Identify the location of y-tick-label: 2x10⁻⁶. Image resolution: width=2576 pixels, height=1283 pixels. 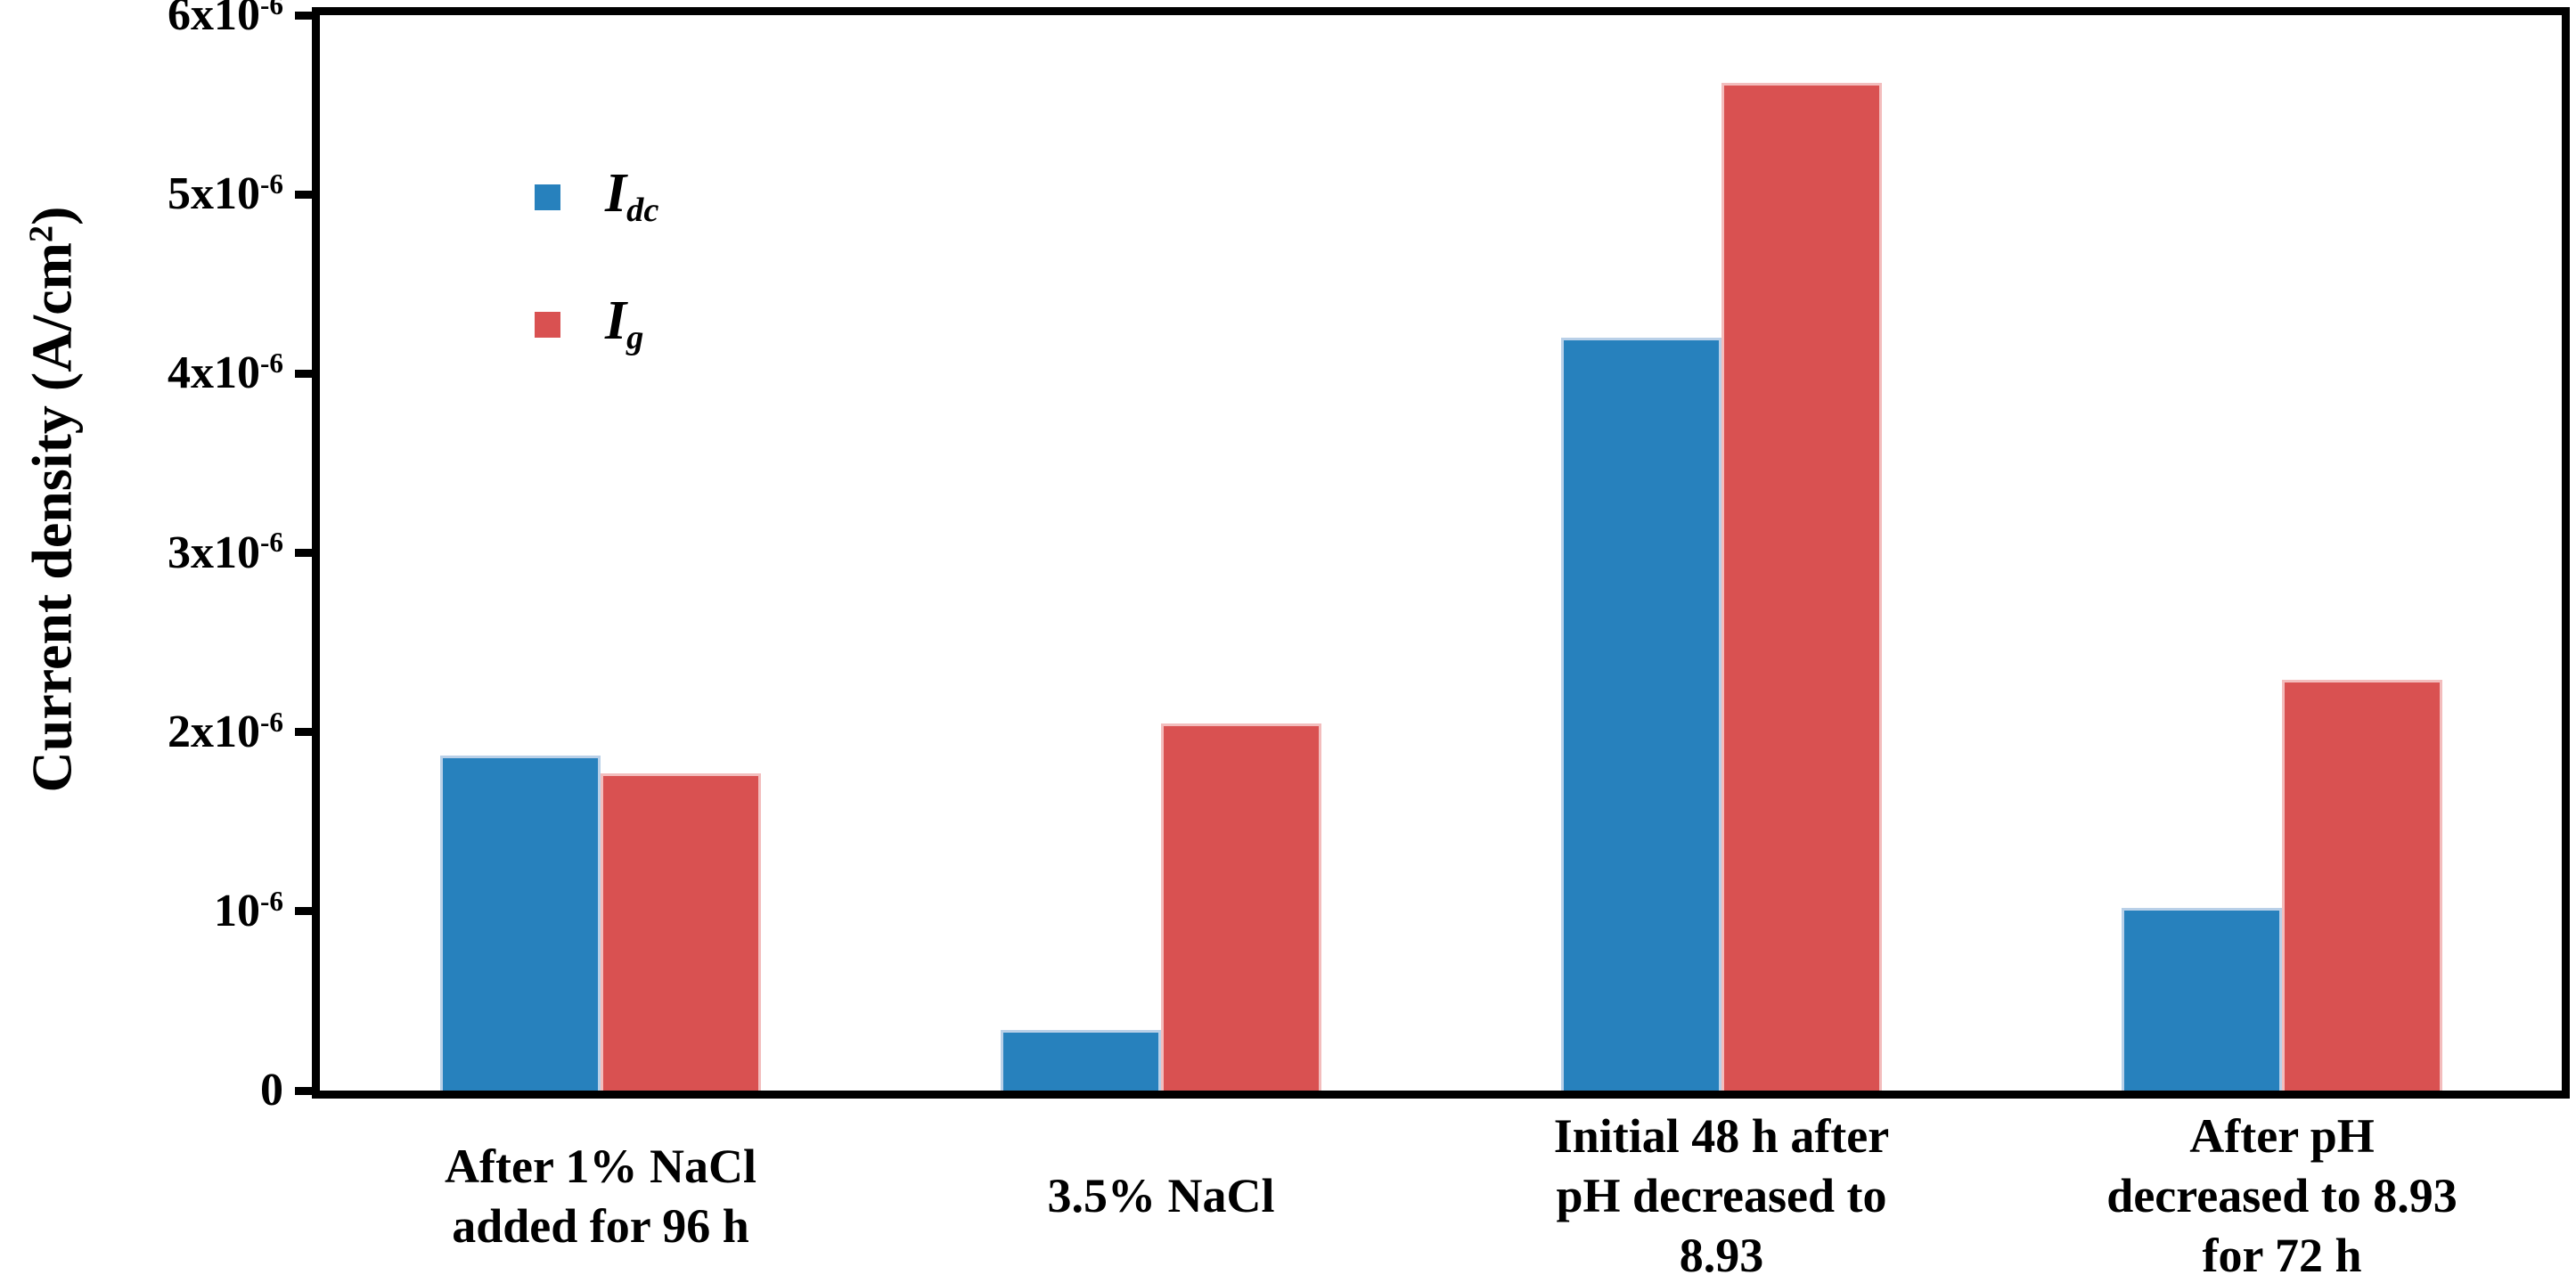
(225, 731).